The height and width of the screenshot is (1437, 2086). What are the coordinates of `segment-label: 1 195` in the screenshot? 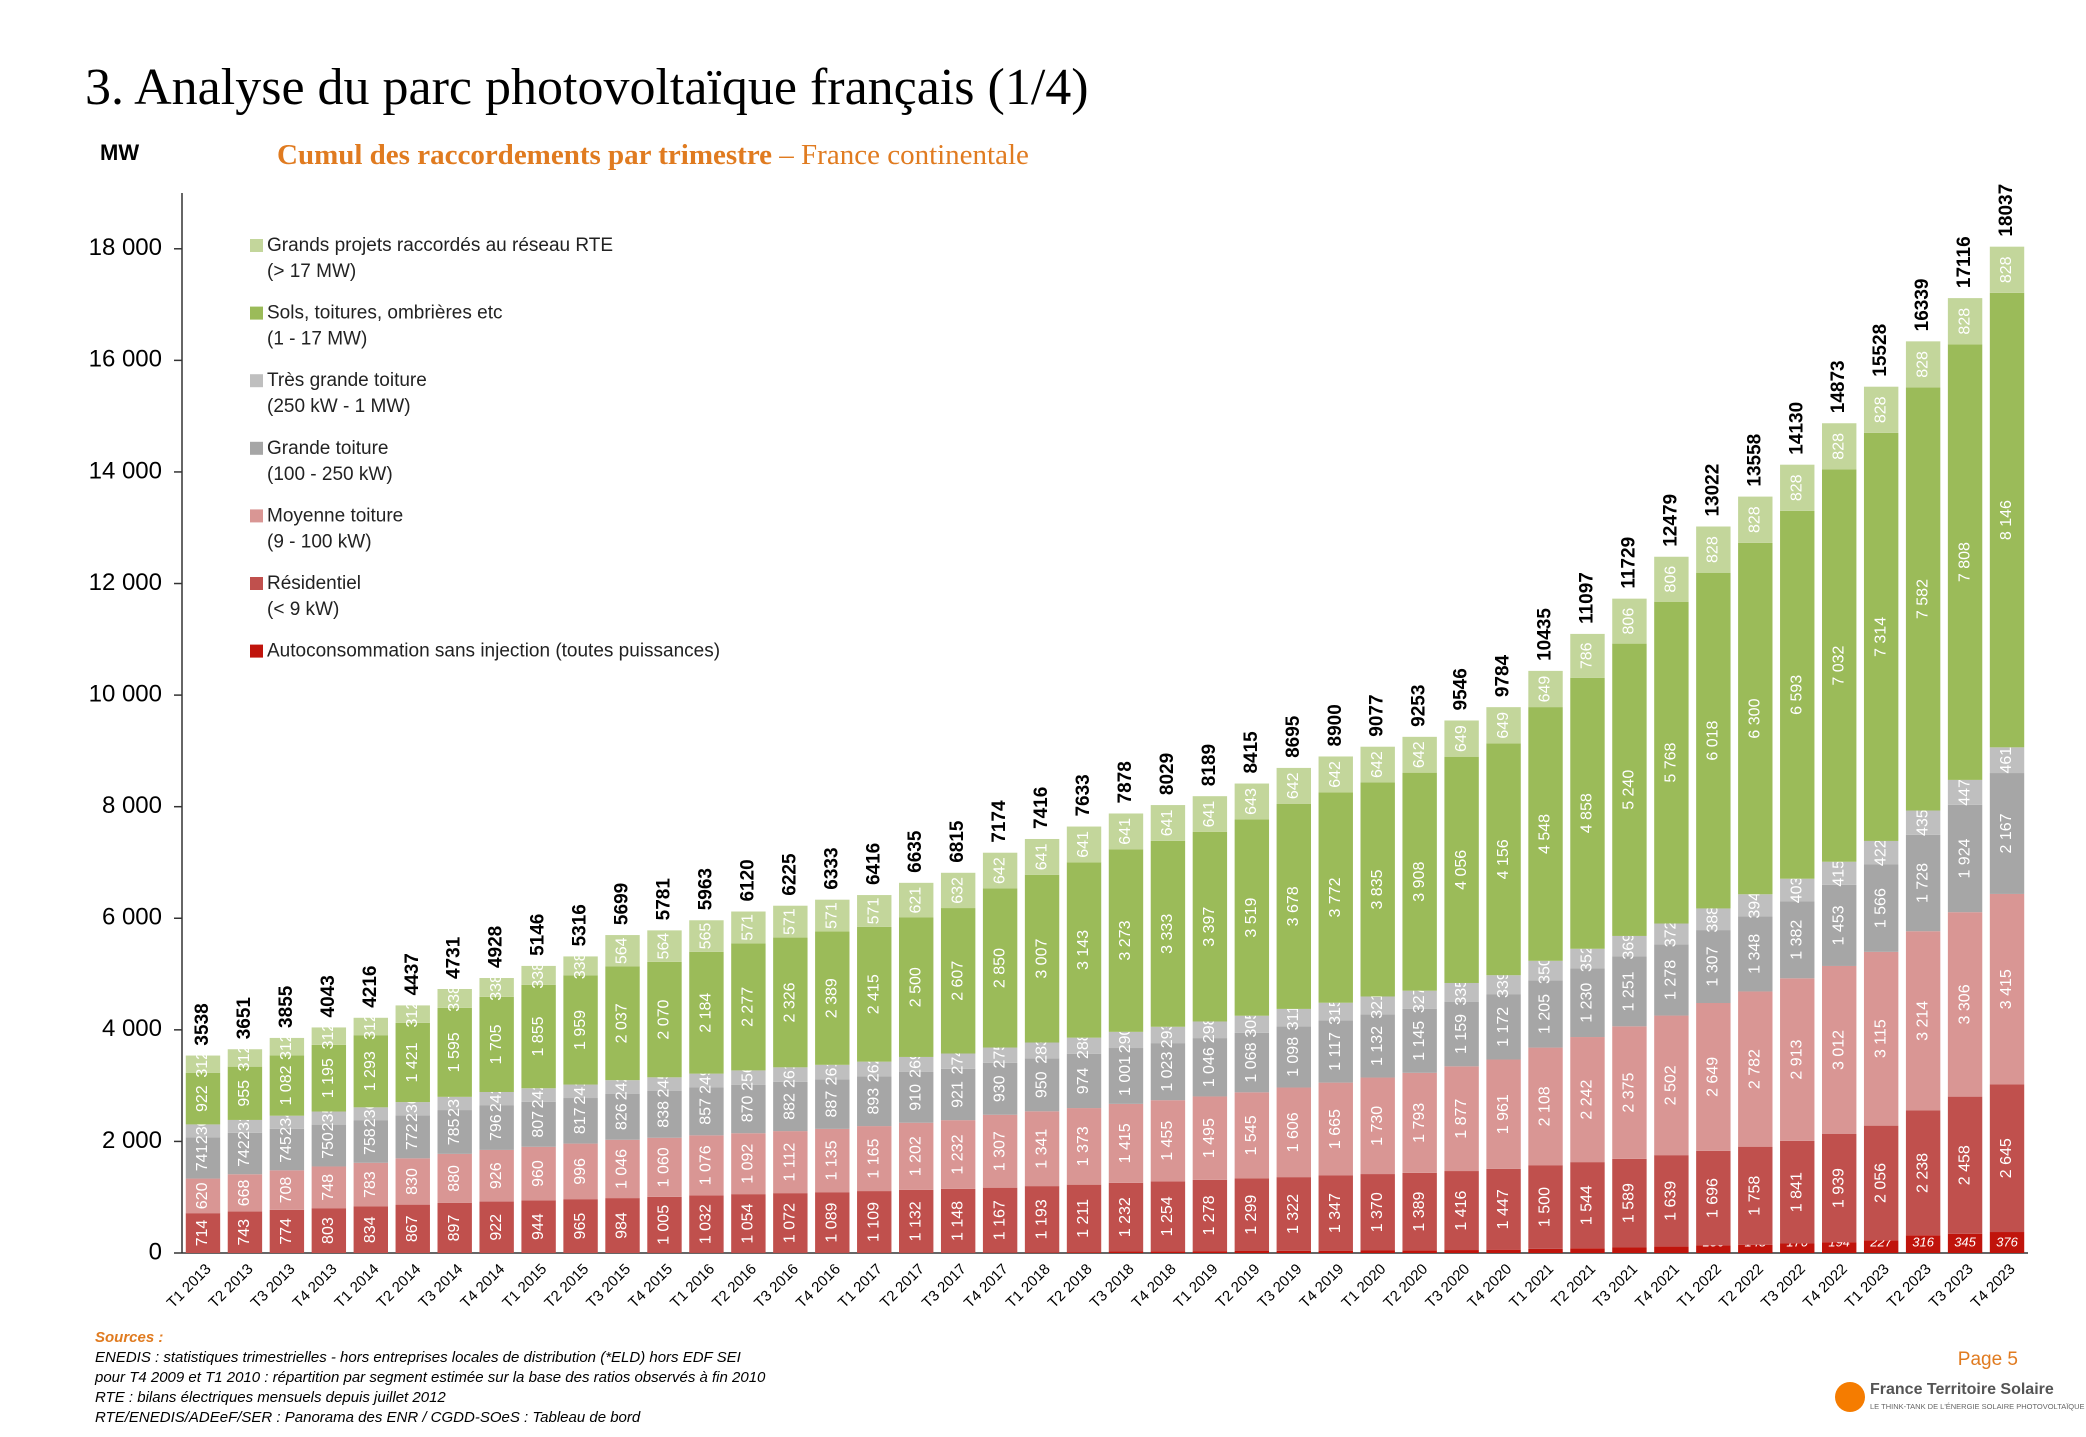 It's located at (328, 1078).